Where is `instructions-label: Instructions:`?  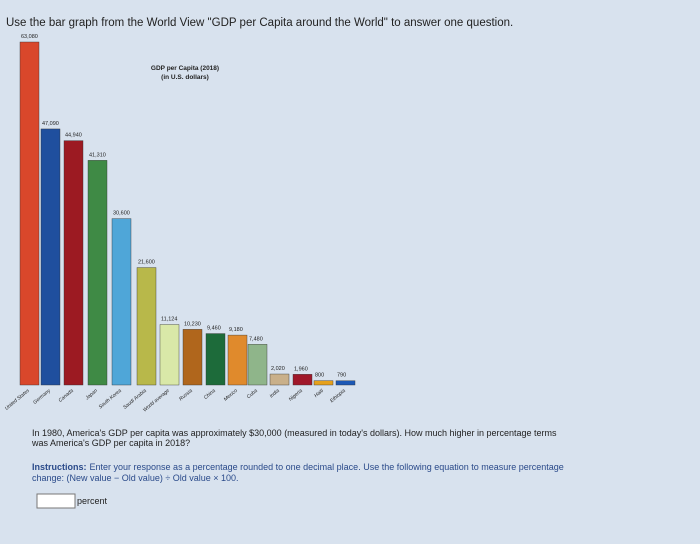
instructions-label: Instructions: is located at coordinates (59, 467).